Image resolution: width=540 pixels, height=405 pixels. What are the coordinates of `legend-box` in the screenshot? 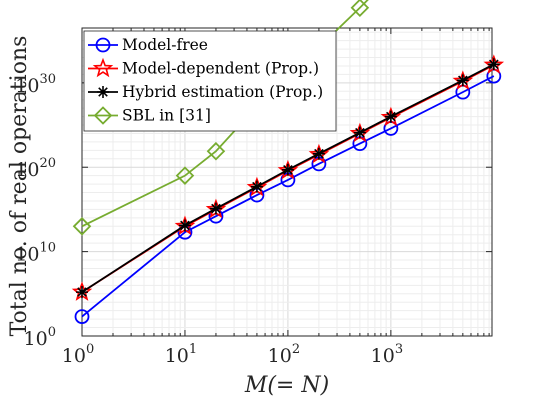 It's located at (210, 81).